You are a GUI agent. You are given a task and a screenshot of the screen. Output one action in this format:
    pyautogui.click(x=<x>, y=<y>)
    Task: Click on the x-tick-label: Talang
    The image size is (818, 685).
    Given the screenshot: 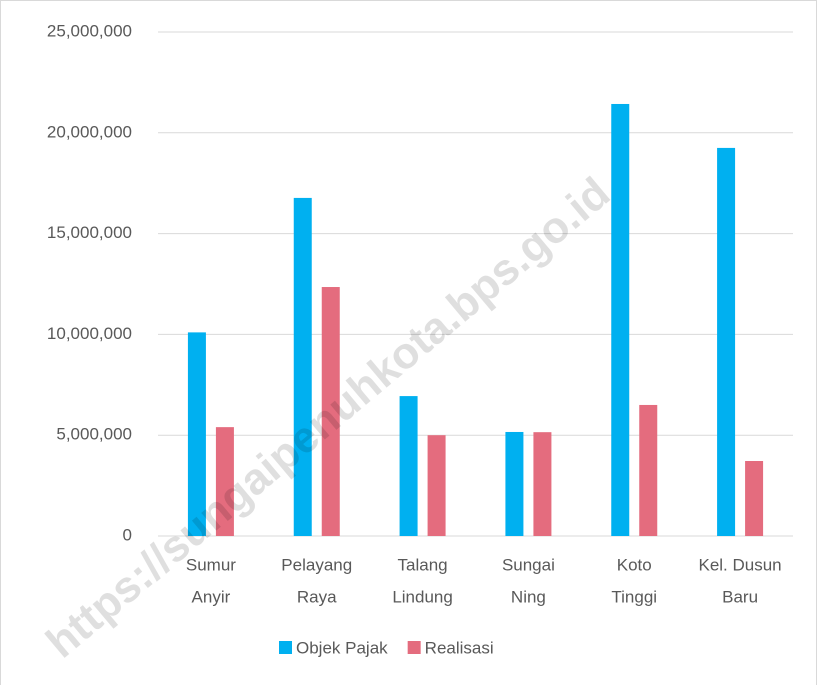 What is the action you would take?
    pyautogui.click(x=423, y=564)
    